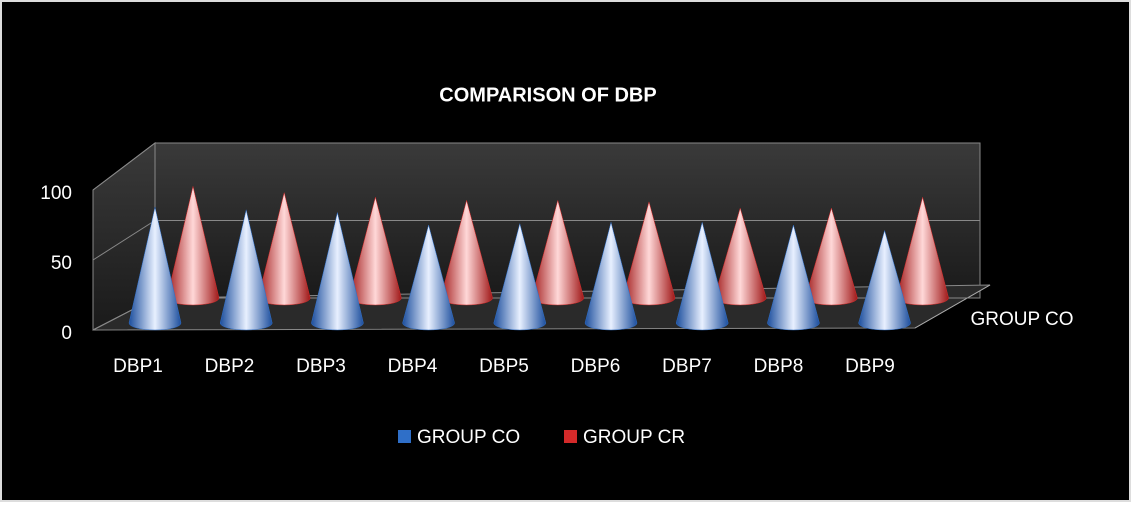 The image size is (1131, 507). What do you see at coordinates (596, 366) in the screenshot?
I see `x-tick-label: DBP6` at bounding box center [596, 366].